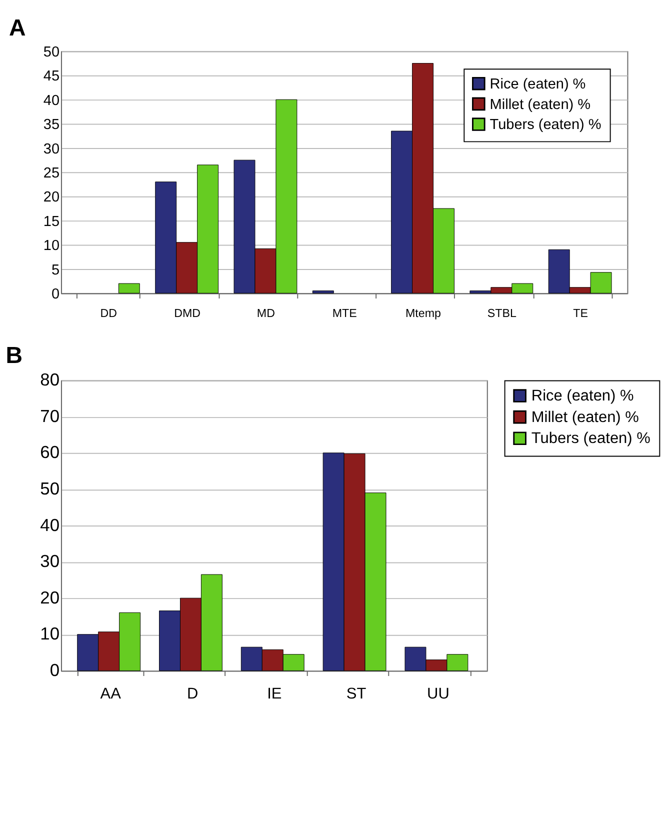 This screenshot has height=815, width=665. Describe the element at coordinates (51, 76) in the screenshot. I see `y-tick-label: 45` at that location.